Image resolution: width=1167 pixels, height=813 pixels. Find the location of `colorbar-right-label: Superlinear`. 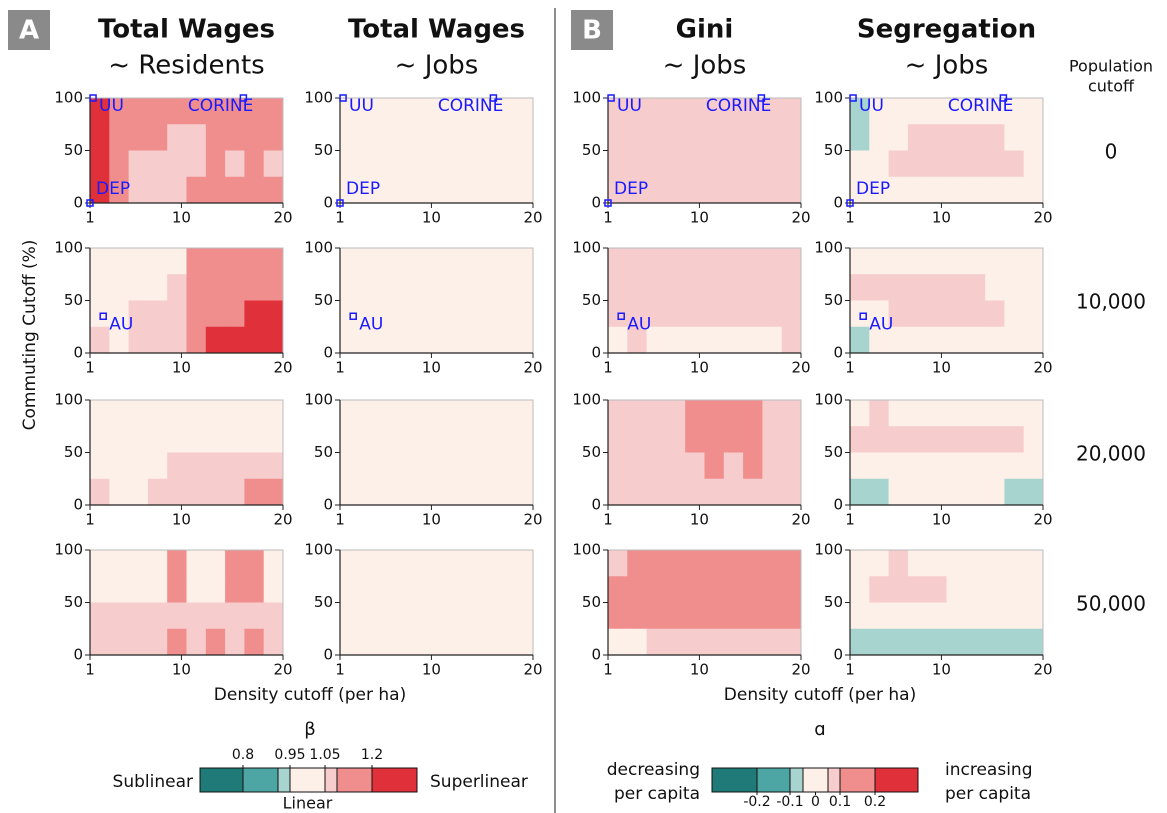

colorbar-right-label: Superlinear is located at coordinates (479, 782).